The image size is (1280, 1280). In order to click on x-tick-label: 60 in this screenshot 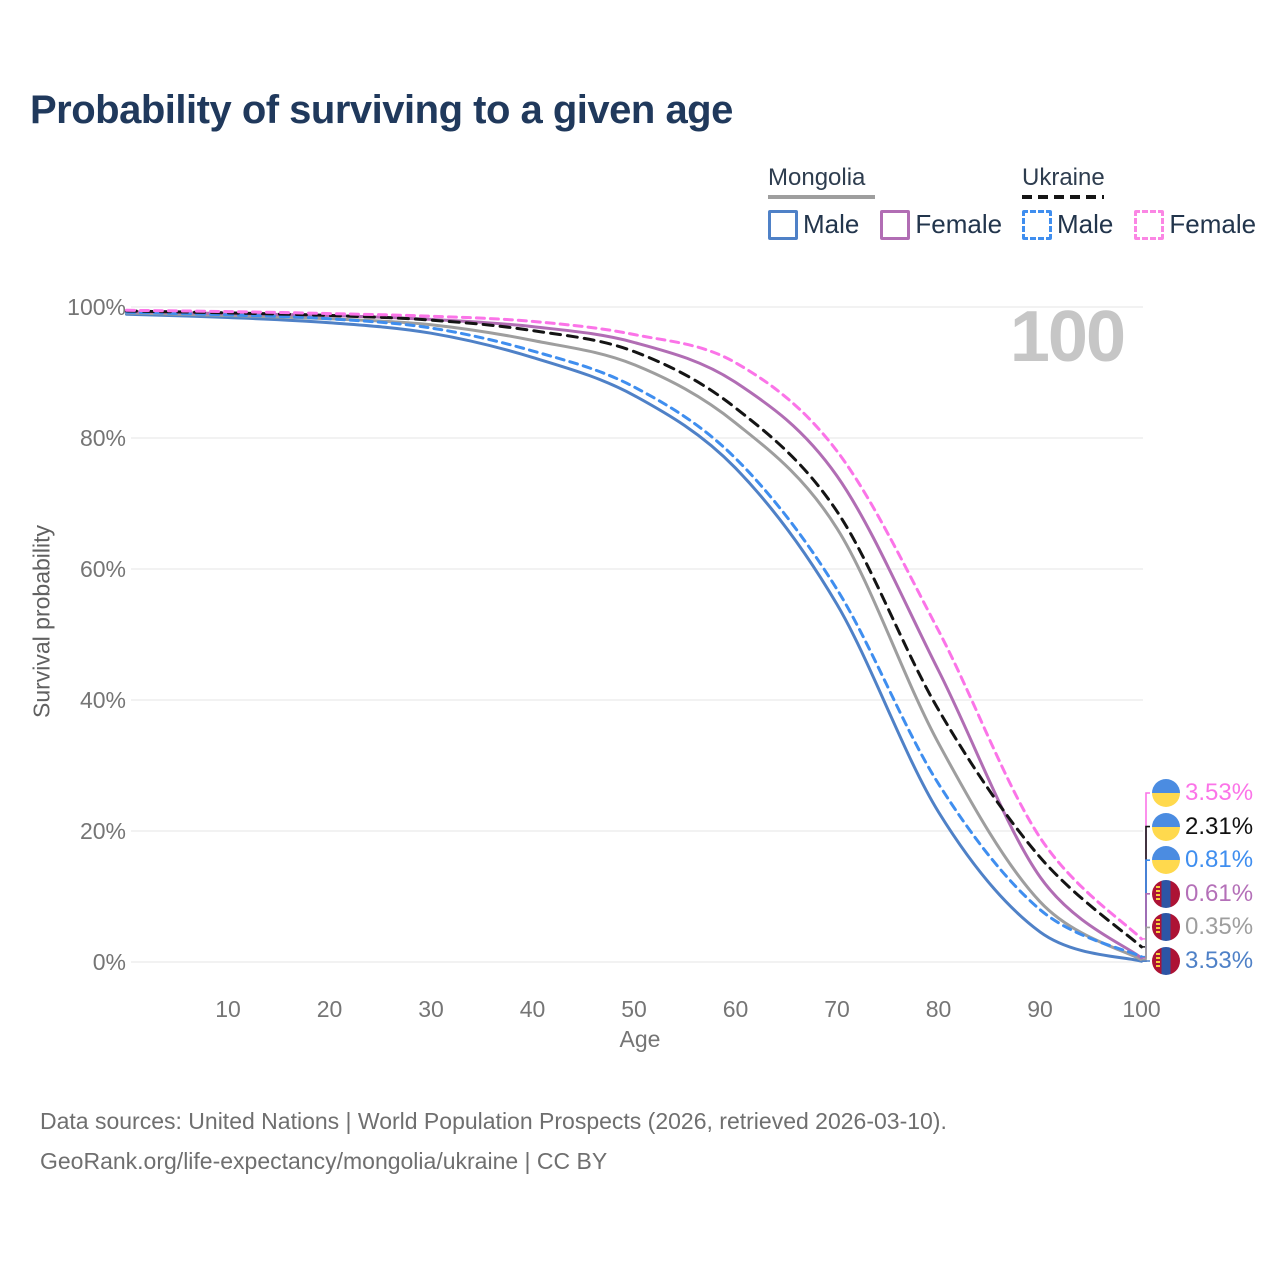, I will do `click(735, 1009)`.